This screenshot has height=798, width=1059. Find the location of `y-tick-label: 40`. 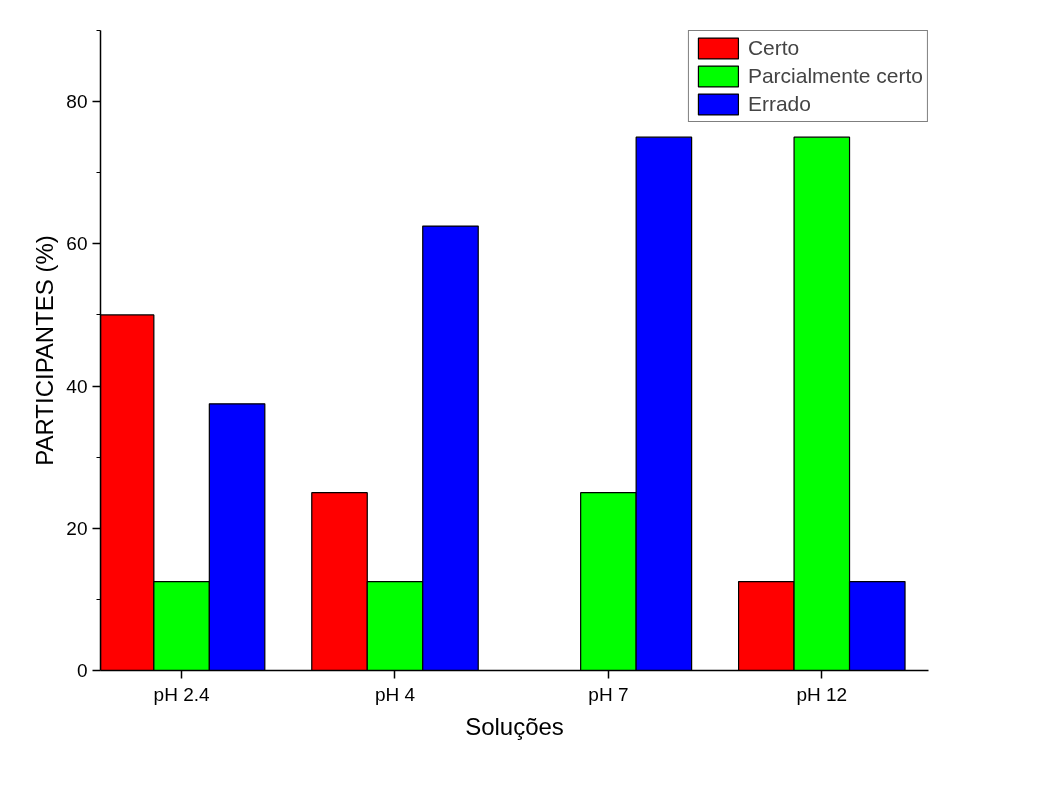

y-tick-label: 40 is located at coordinates (77, 386).